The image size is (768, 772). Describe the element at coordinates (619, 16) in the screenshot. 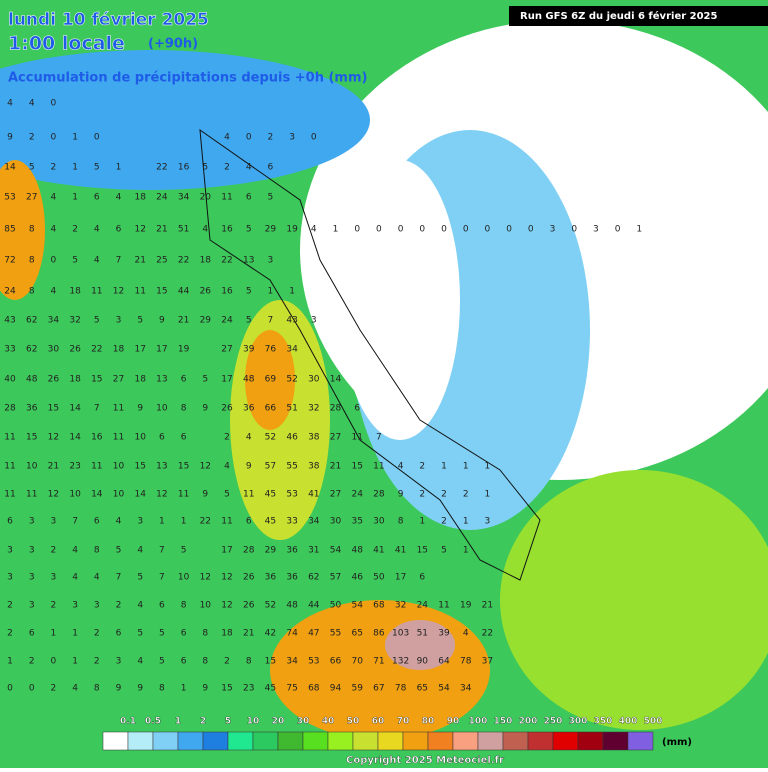

I see `run-label: Run GFS 6Z du jeudi 6 février 2025` at that location.